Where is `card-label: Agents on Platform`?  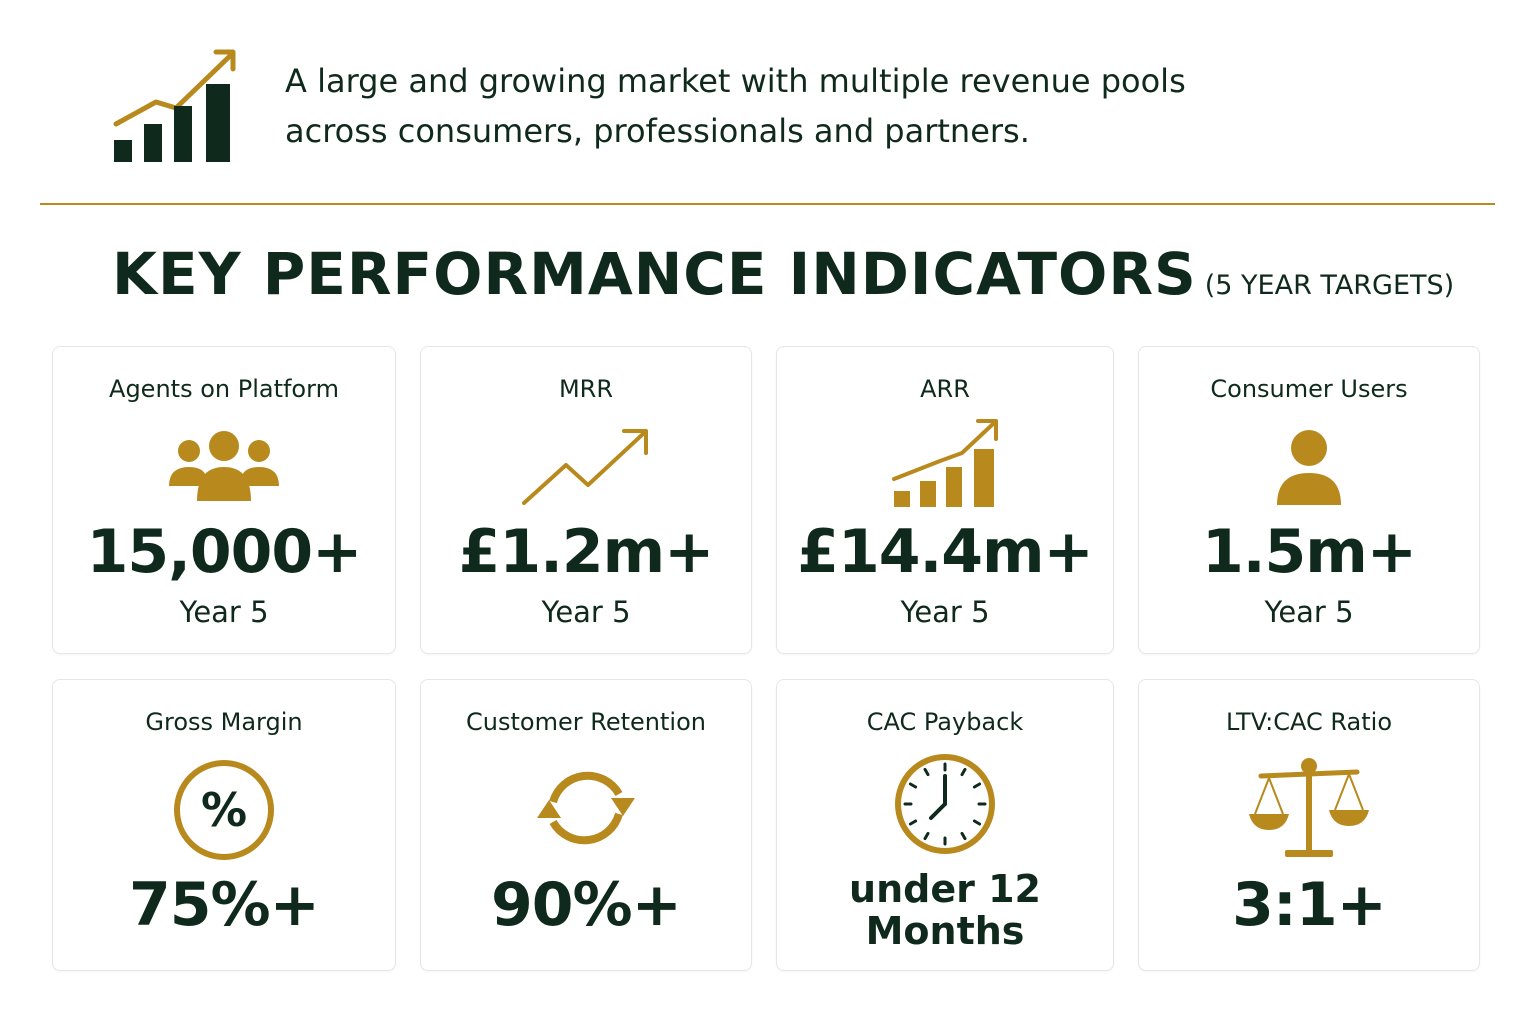
card-label: Agents on Platform is located at coordinates (224, 389).